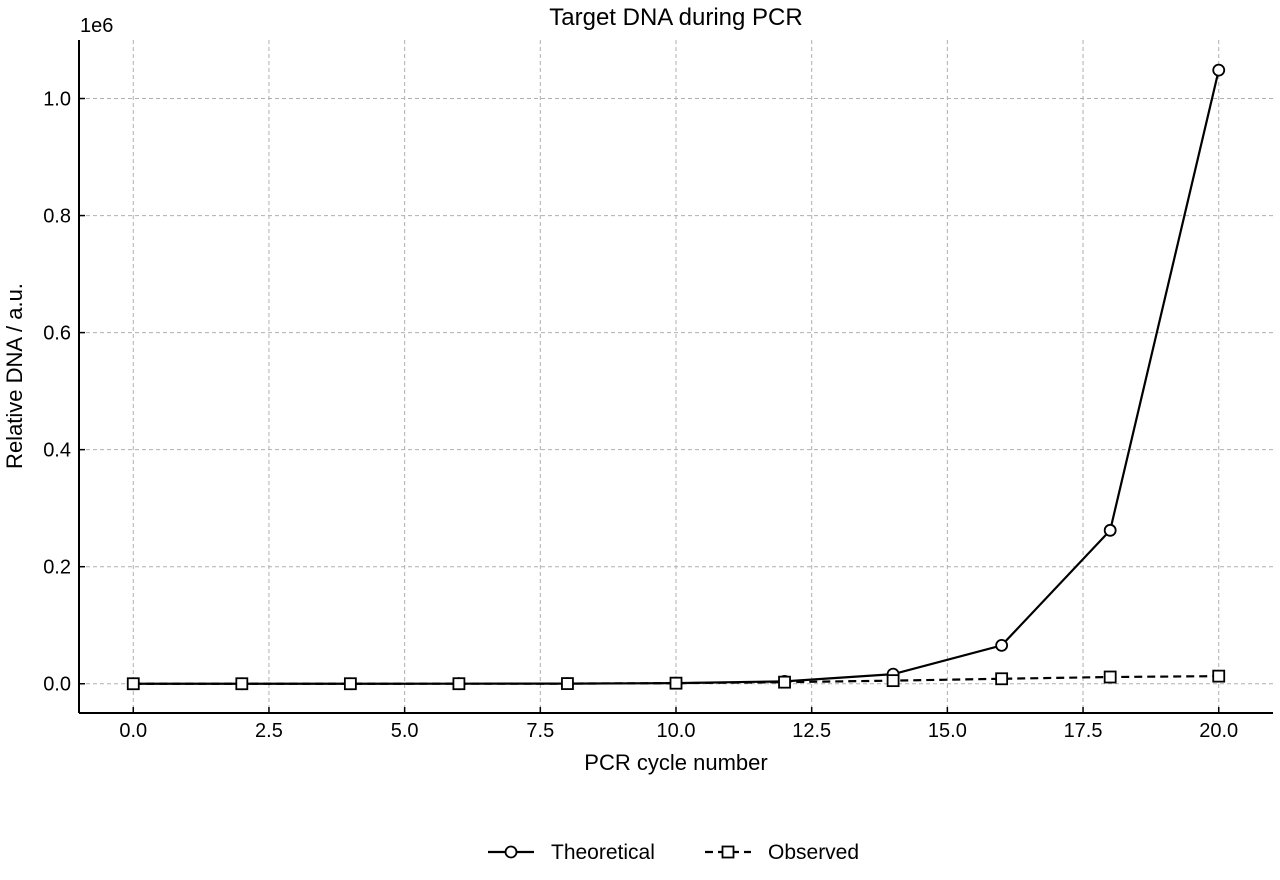 The height and width of the screenshot is (880, 1280). What do you see at coordinates (813, 852) in the screenshot?
I see `legend-label: Observed` at bounding box center [813, 852].